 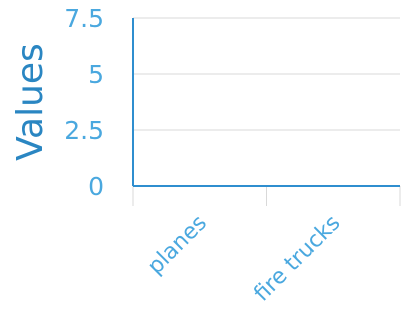 I want to click on y-tick-label: 7.5, so click(x=84, y=18).